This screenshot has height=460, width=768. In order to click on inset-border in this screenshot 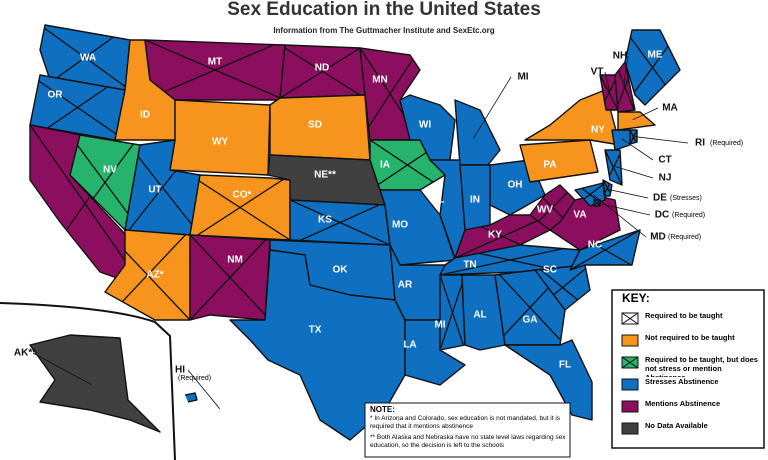, I will do `click(88, 381)`.